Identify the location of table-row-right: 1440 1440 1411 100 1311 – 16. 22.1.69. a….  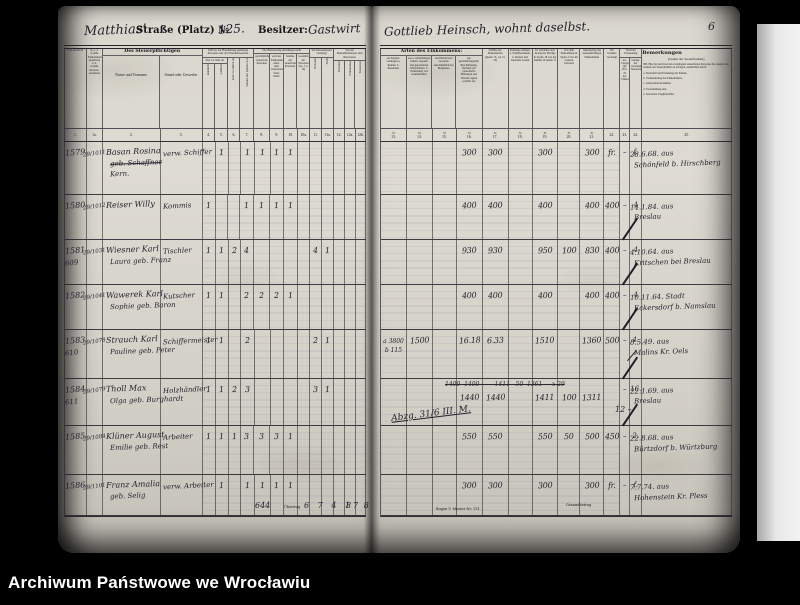
(557, 402).